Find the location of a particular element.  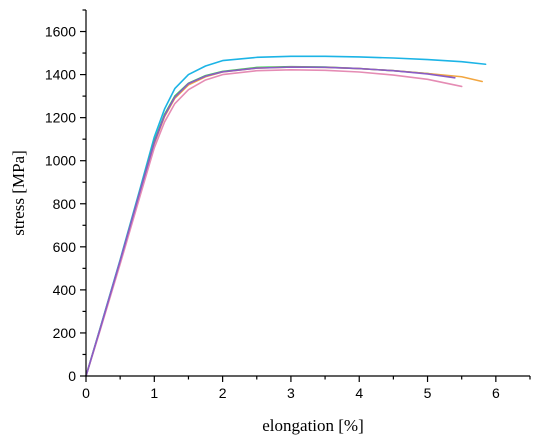

y-tick-label: 800 is located at coordinates (65, 204).